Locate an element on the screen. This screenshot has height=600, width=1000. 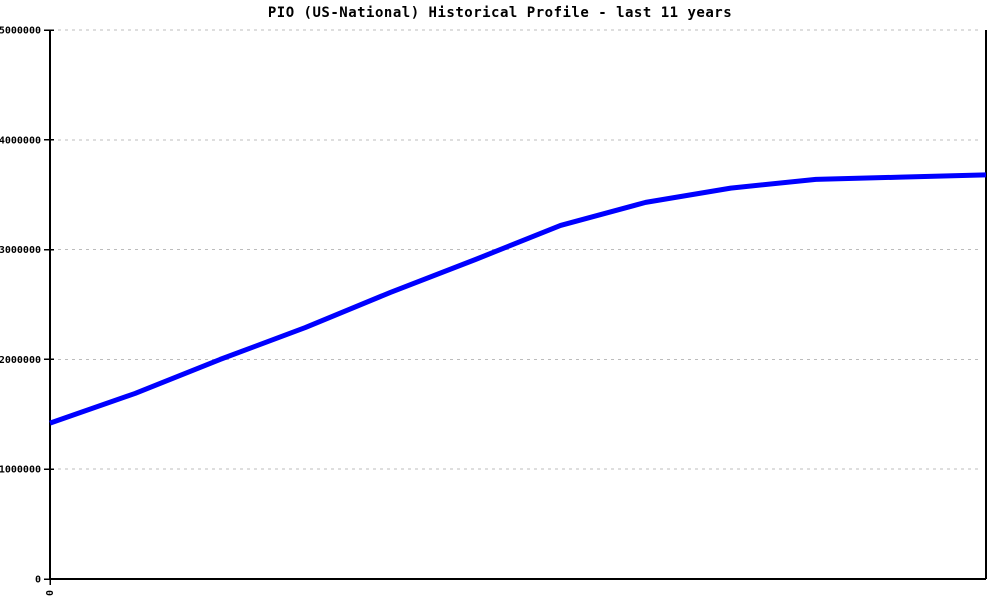
x-tick-label: 0 is located at coordinates (50, 593).